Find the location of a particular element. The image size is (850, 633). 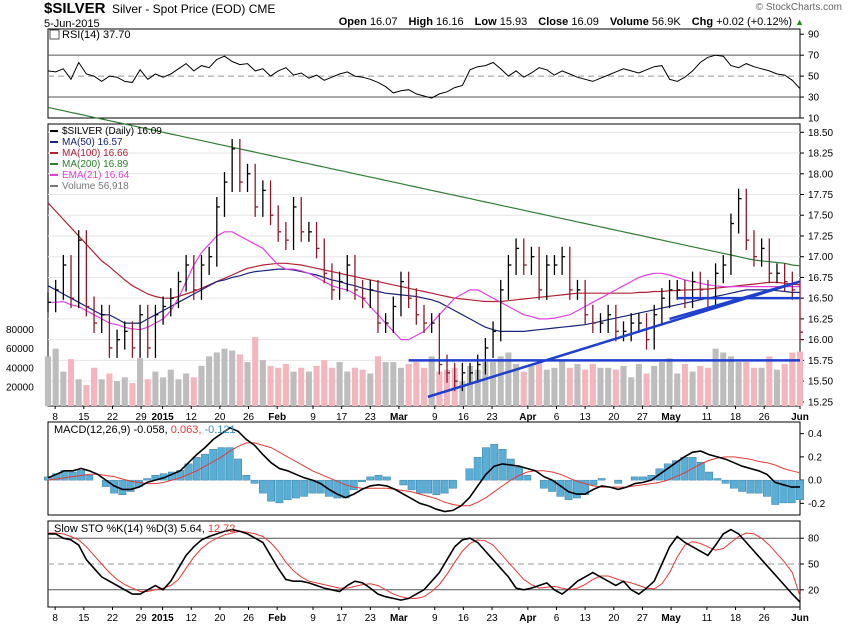

sto-d-line is located at coordinates (424, 564).